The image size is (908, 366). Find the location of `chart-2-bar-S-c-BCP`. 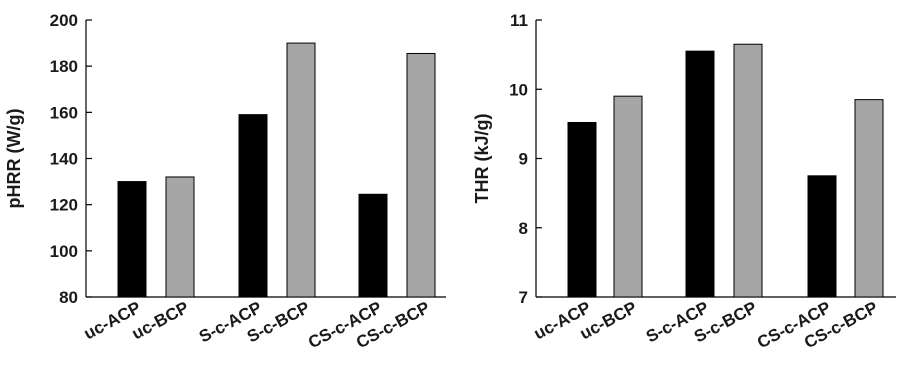

chart-2-bar-S-c-BCP is located at coordinates (748, 170).